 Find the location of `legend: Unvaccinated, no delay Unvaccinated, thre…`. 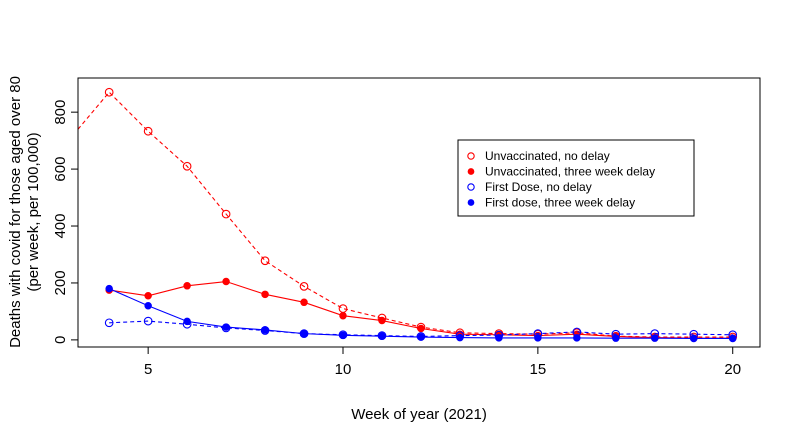

legend: Unvaccinated, no delay Unvaccinated, thre… is located at coordinates (576, 178).